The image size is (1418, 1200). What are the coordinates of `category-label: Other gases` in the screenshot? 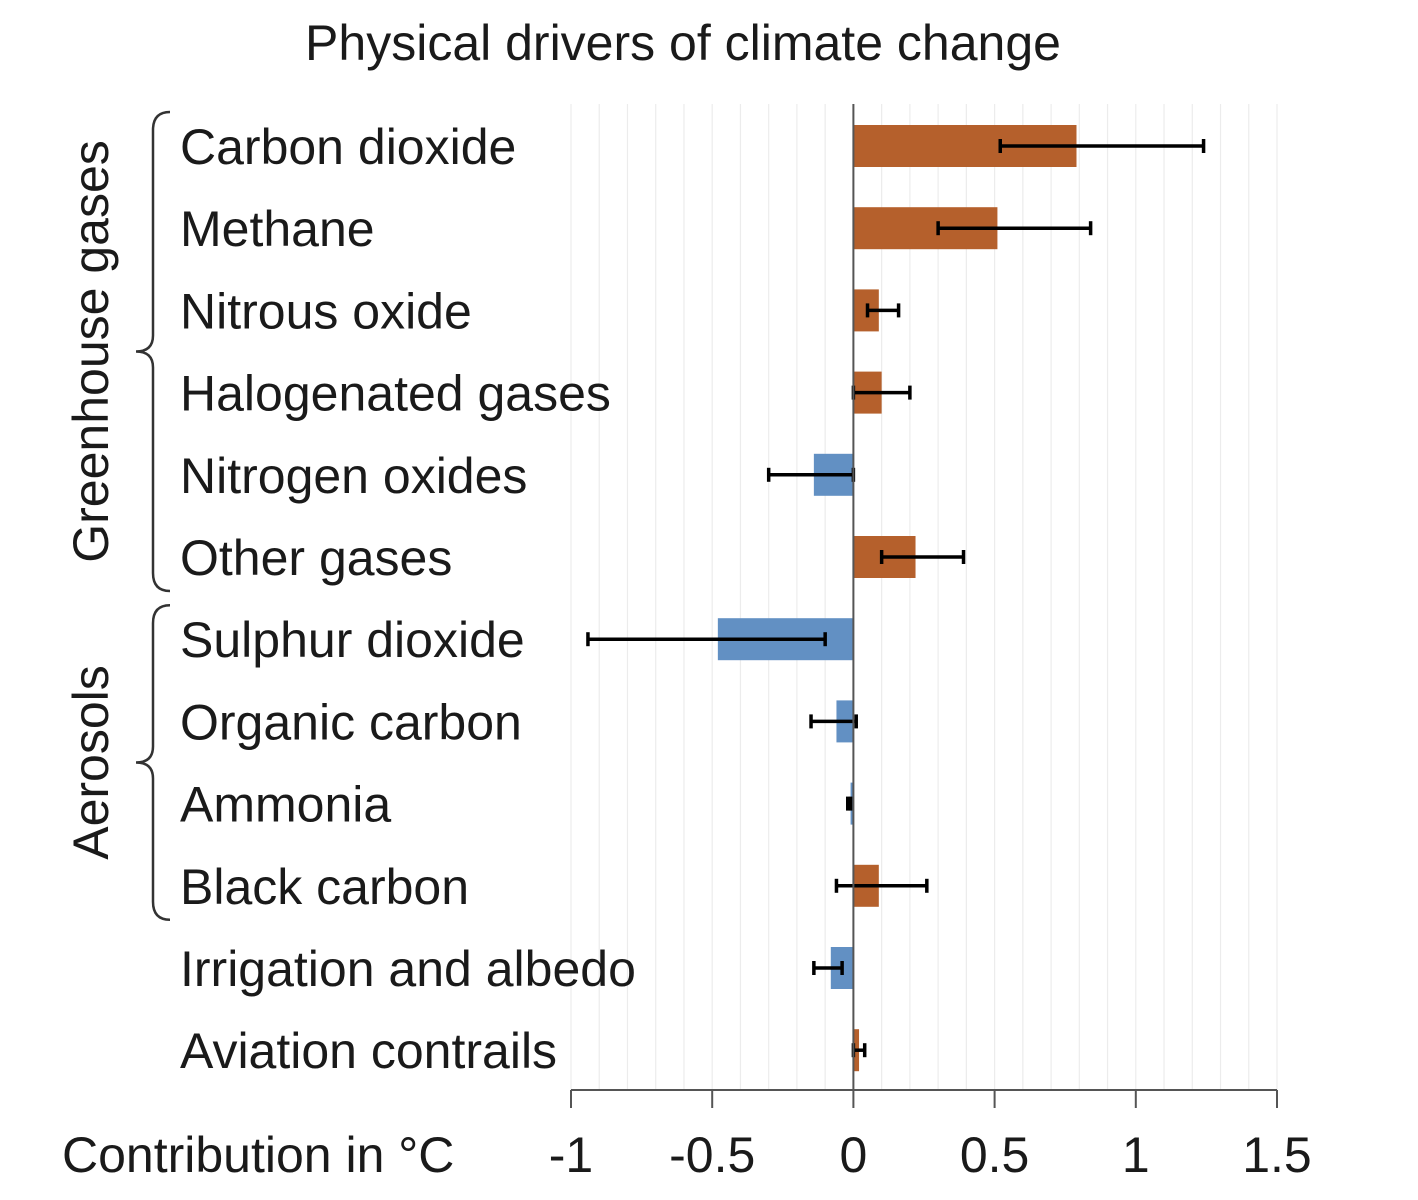 It's located at (316, 558).